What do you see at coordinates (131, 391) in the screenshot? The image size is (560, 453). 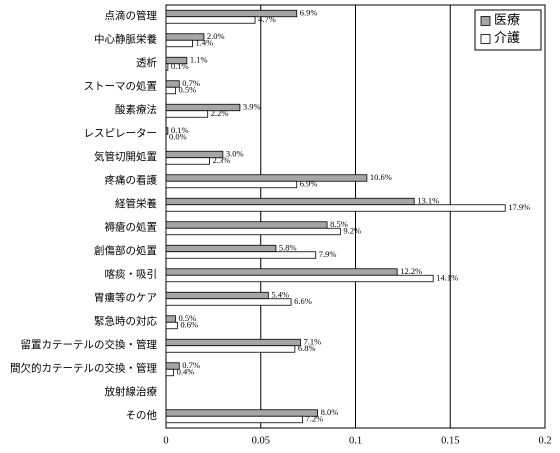 I see `y-tick-label: 放射線治療` at bounding box center [131, 391].